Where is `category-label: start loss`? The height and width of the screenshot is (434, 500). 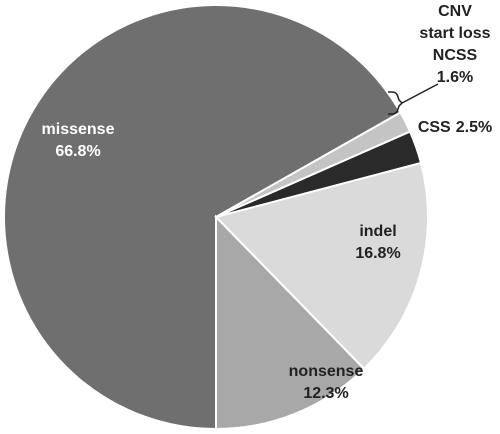
category-label: start loss is located at coordinates (454, 33).